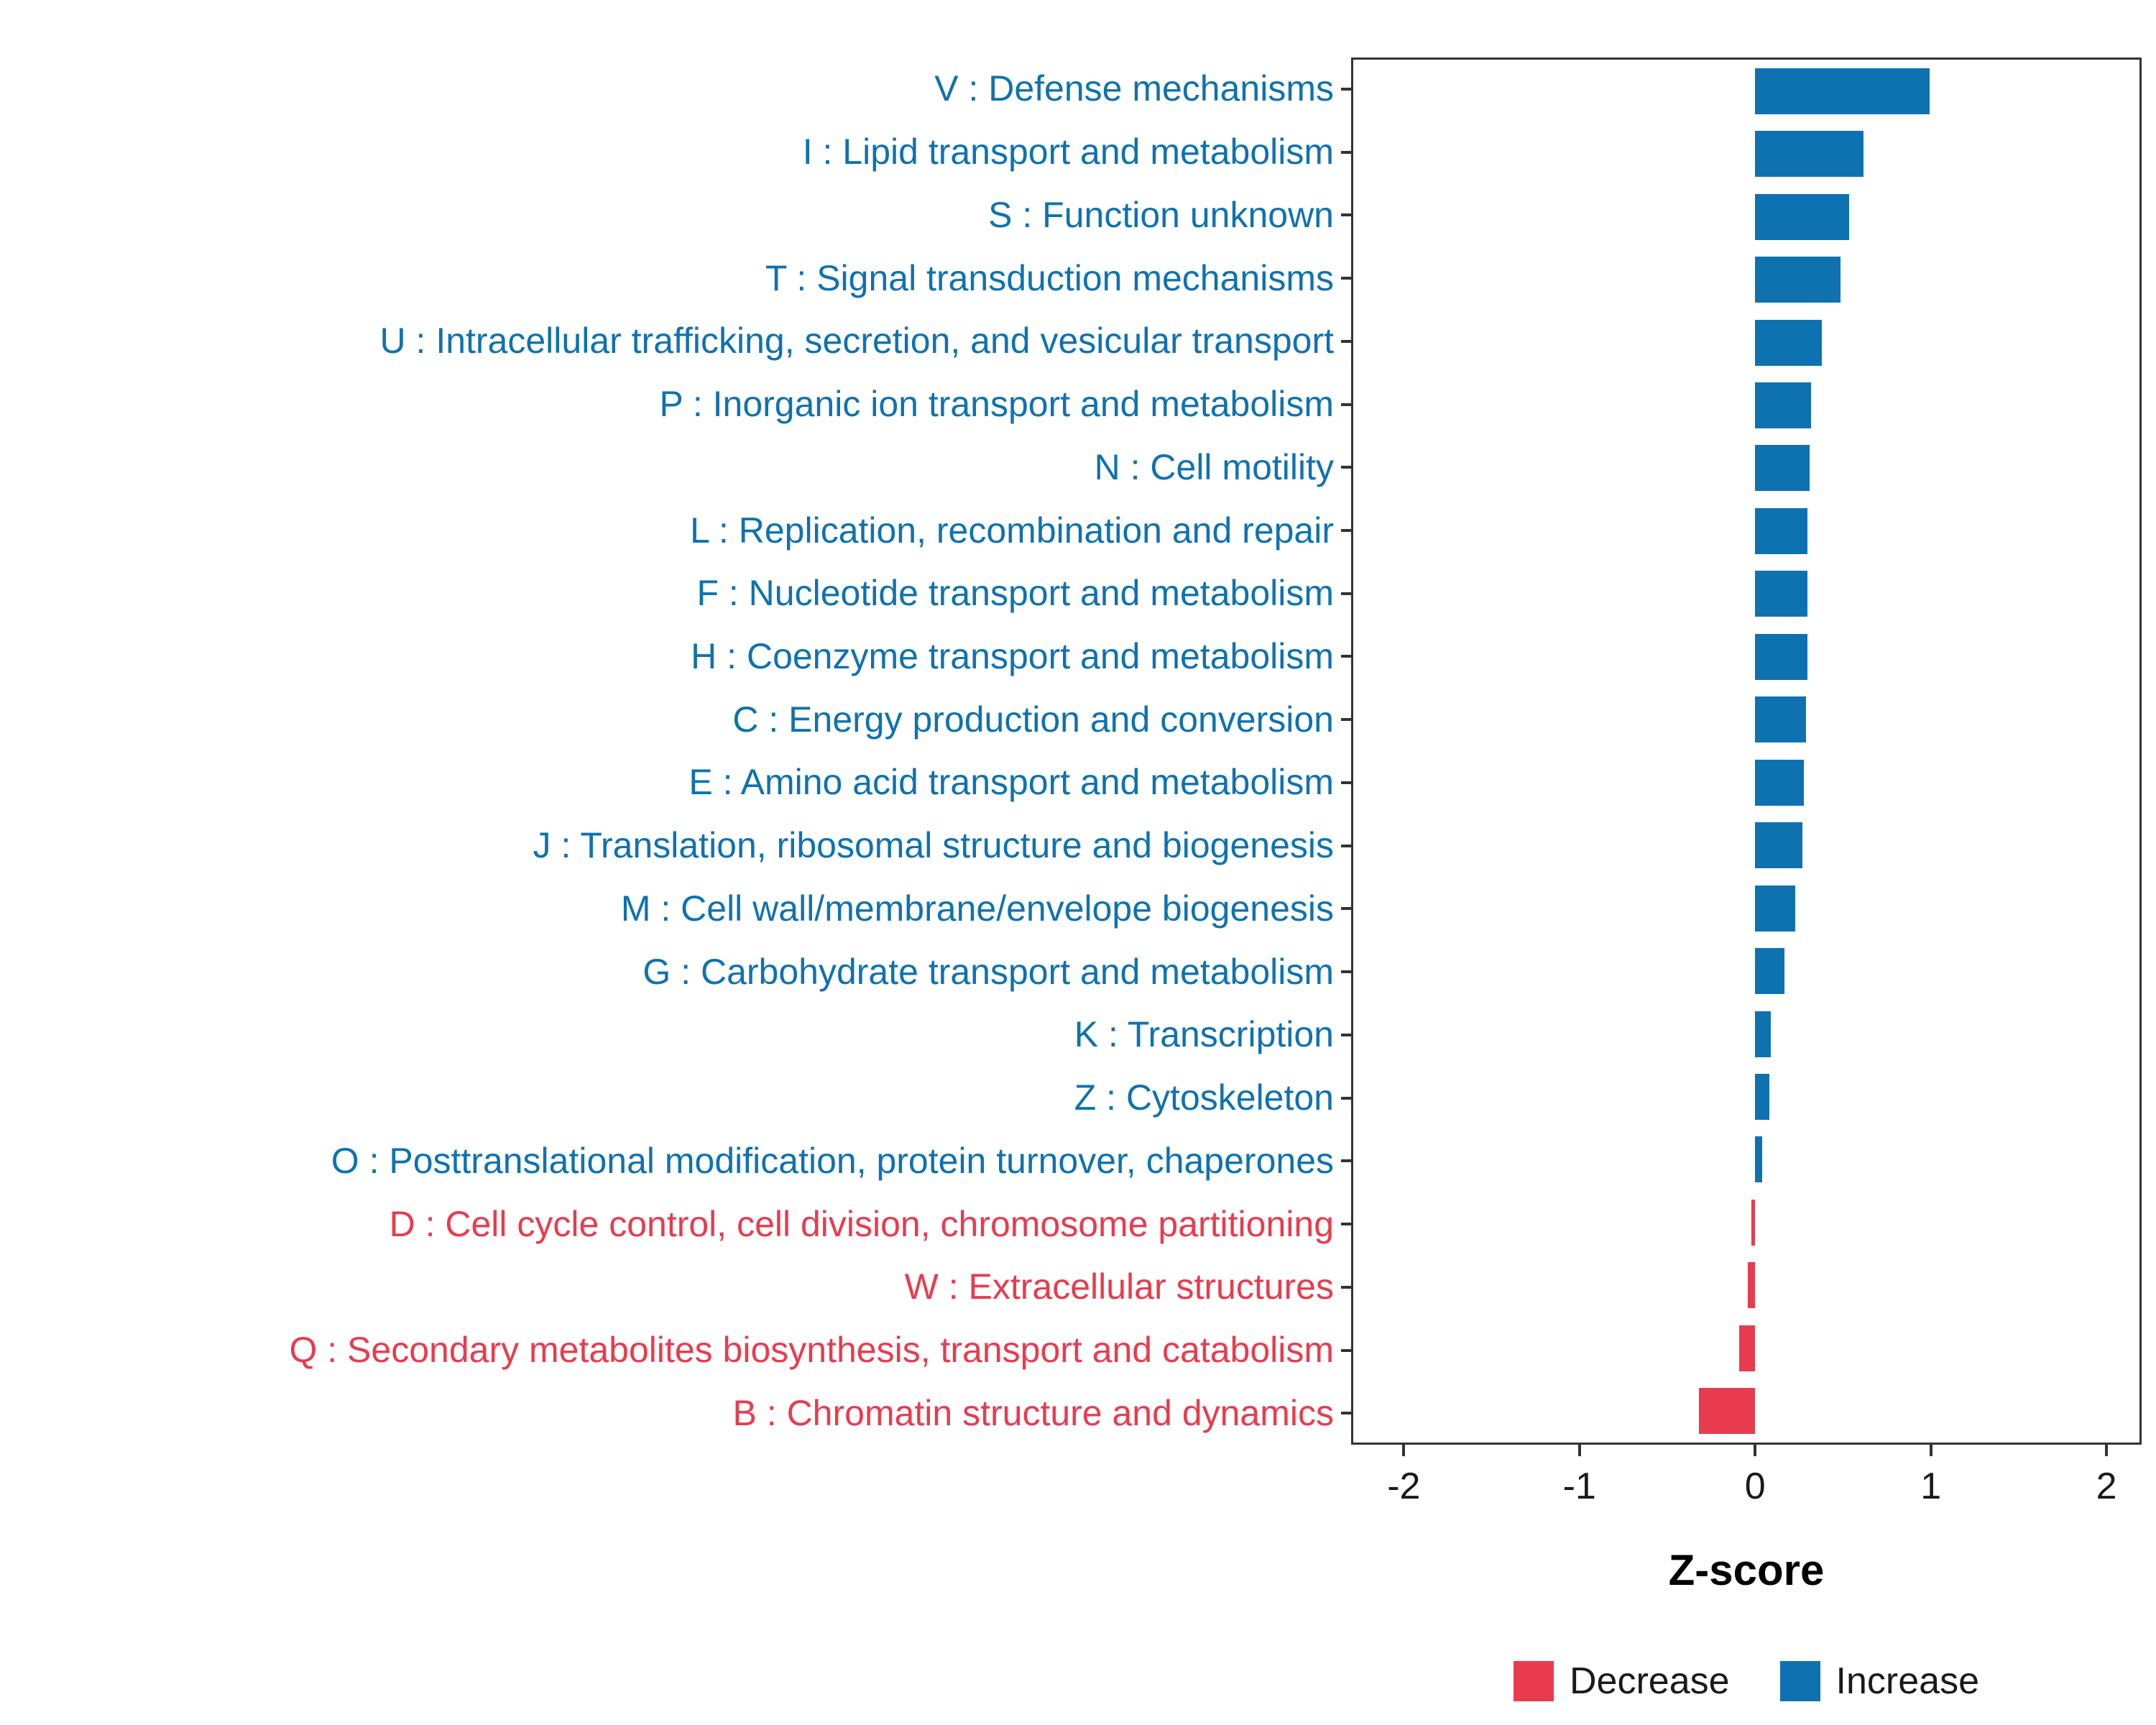 The width and height of the screenshot is (2156, 1725). Describe the element at coordinates (1579, 1486) in the screenshot. I see `x-axis-tick-label: -1` at that location.